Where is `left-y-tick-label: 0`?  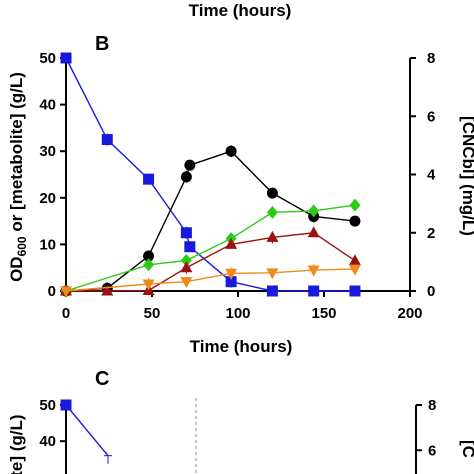 left-y-tick-label: 0 is located at coordinates (52, 291).